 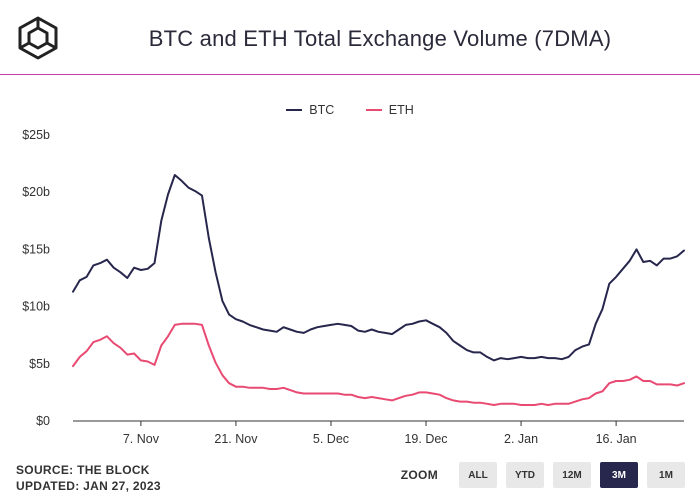 I want to click on x-tick-label: 7. Nov, so click(x=141, y=439).